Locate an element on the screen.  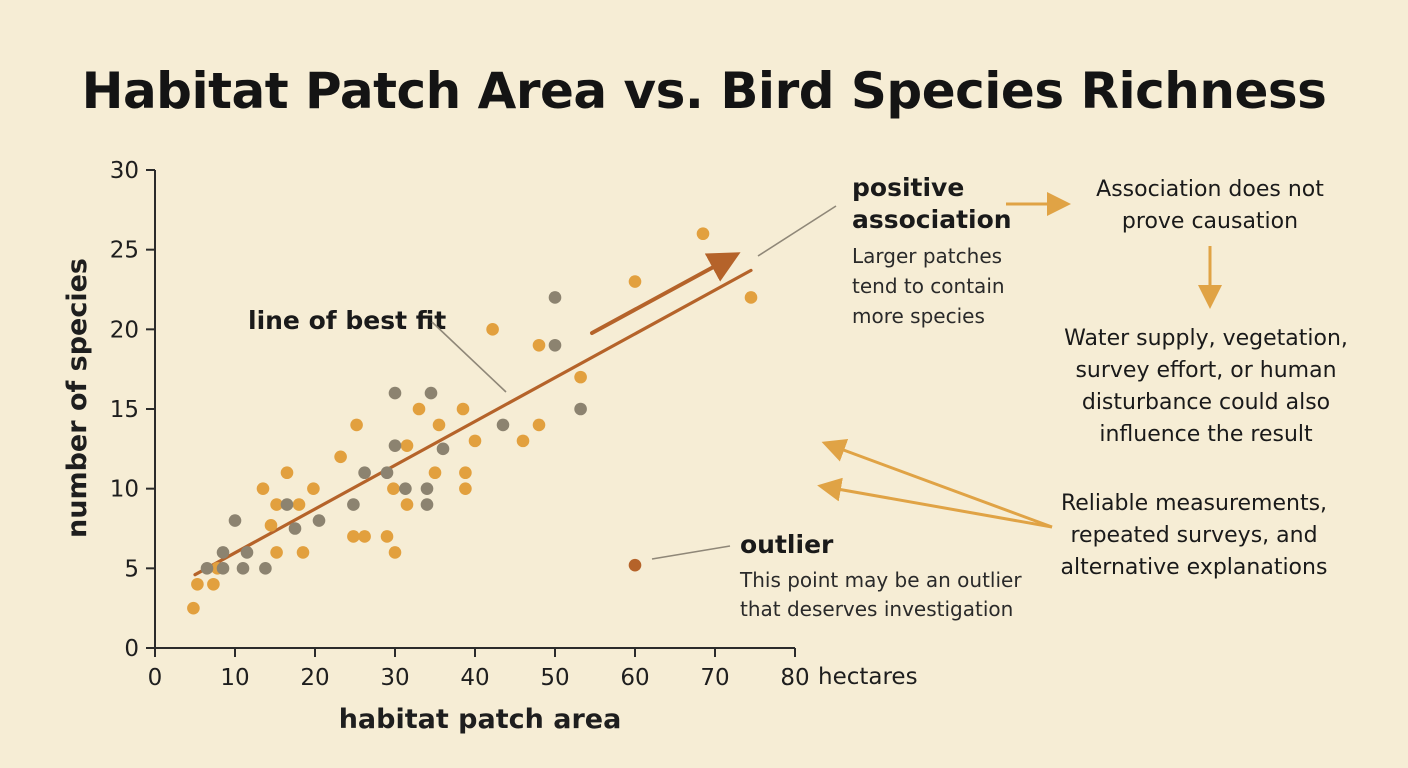
positive-leader is located at coordinates (797, 231).